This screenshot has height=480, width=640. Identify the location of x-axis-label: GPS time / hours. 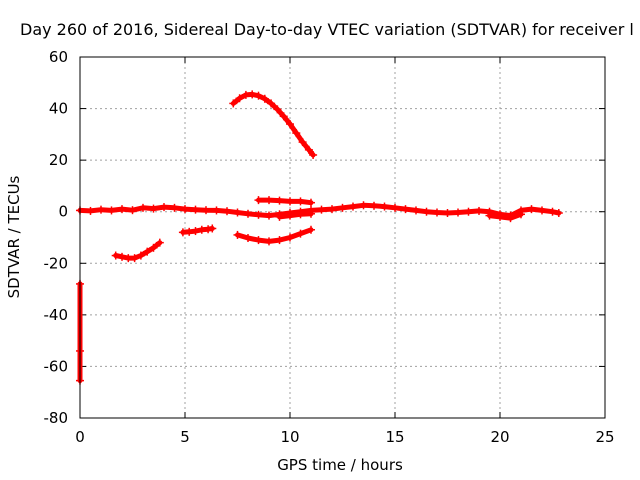
(340, 465).